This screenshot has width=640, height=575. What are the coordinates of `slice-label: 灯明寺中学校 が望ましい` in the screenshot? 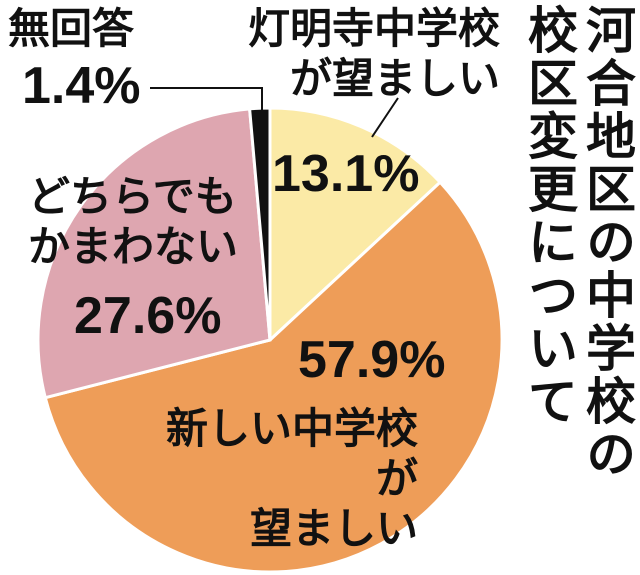 It's located at (373, 53).